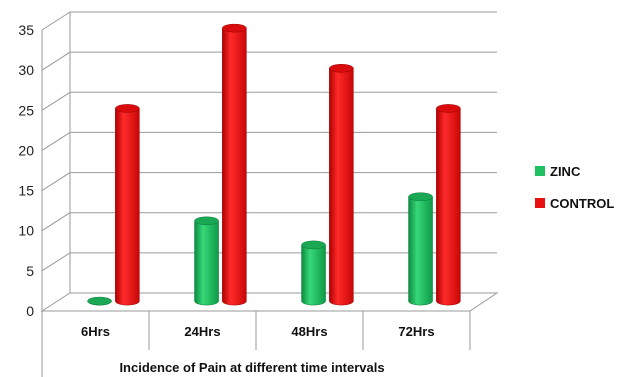 Image resolution: width=622 pixels, height=377 pixels. Describe the element at coordinates (416, 331) in the screenshot. I see `x-tick-label: 72Hrs` at that location.